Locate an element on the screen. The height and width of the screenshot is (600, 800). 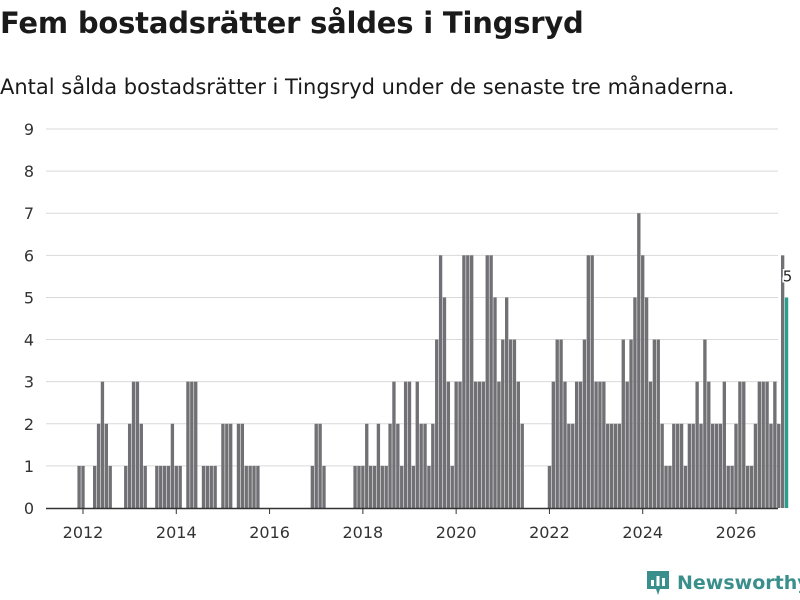
y-tick-label: 1 is located at coordinates (29, 466).